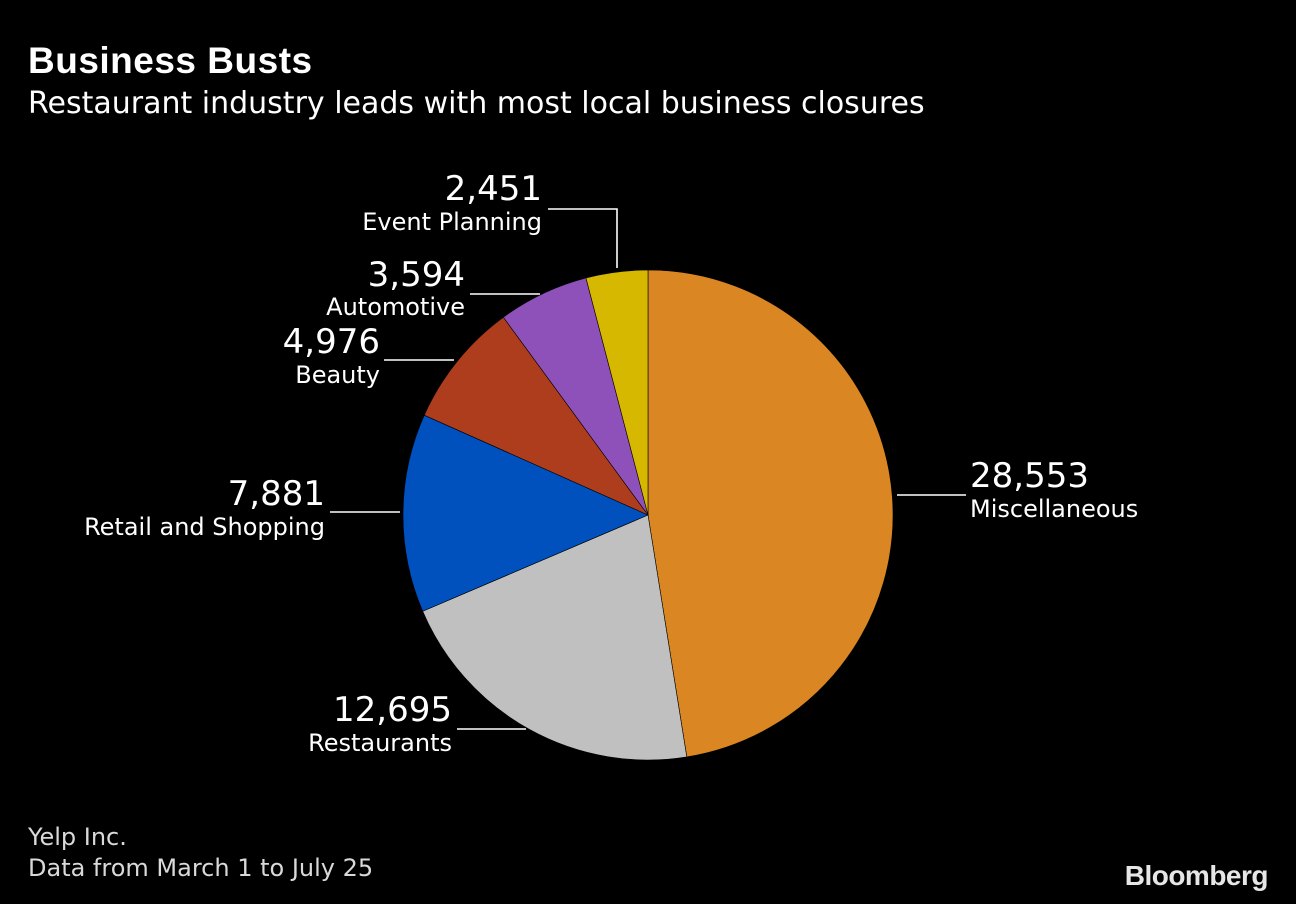  I want to click on pie-slice-retail-and-shopping, so click(525, 513).